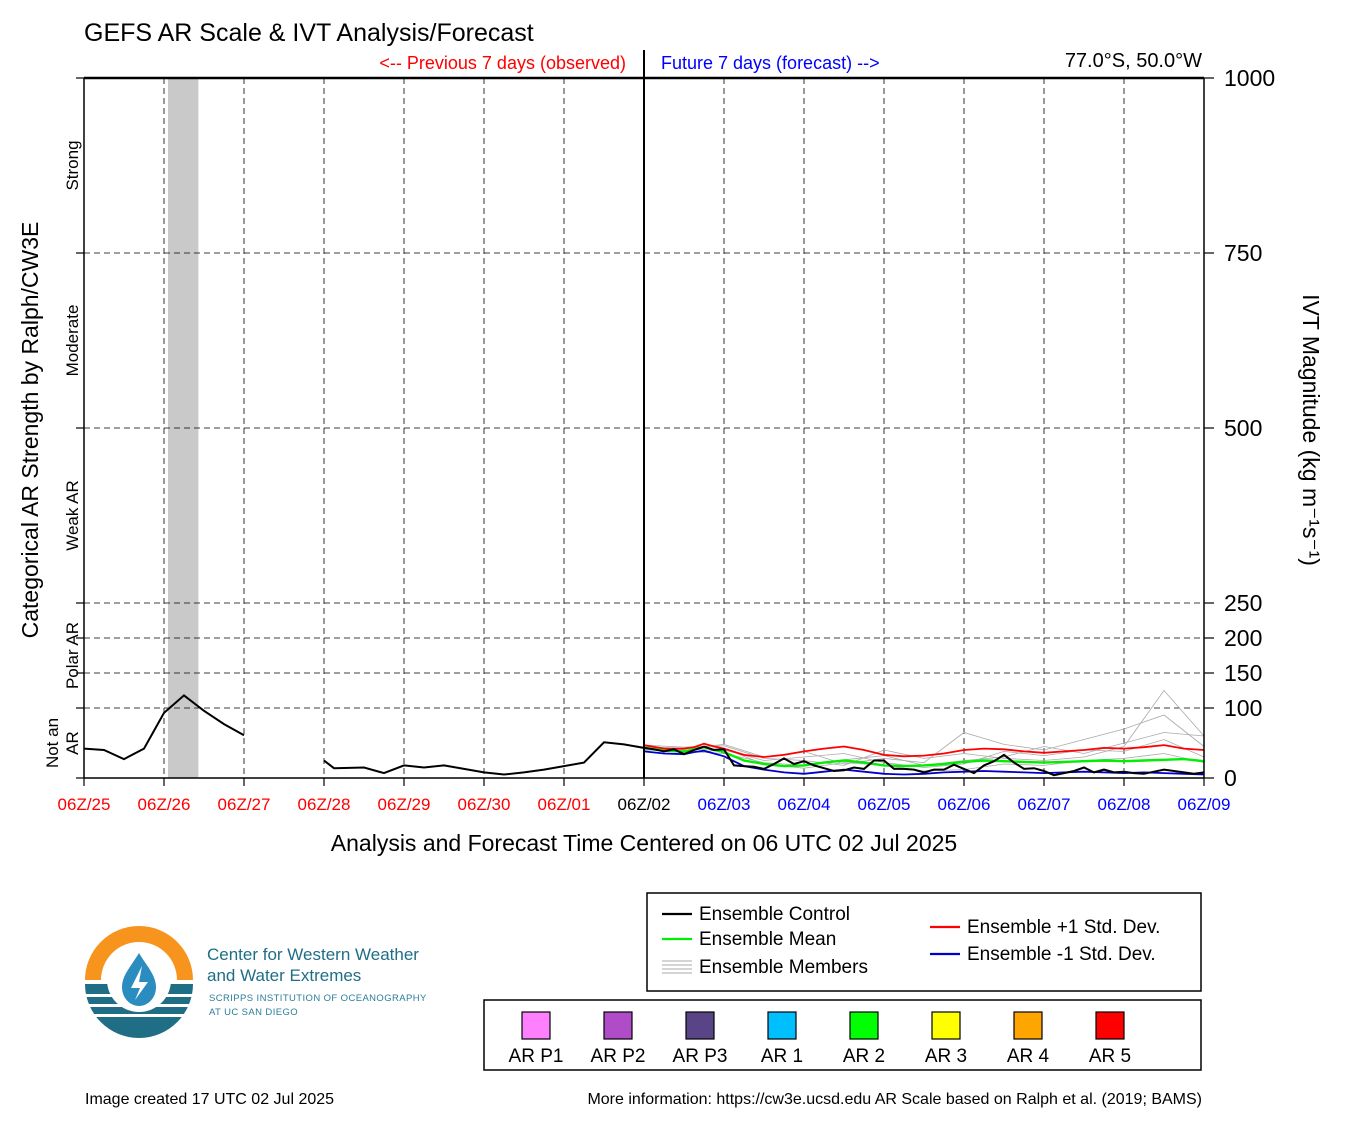  What do you see at coordinates (484, 804) in the screenshot?
I see `x-tick-label: 06Z/30` at bounding box center [484, 804].